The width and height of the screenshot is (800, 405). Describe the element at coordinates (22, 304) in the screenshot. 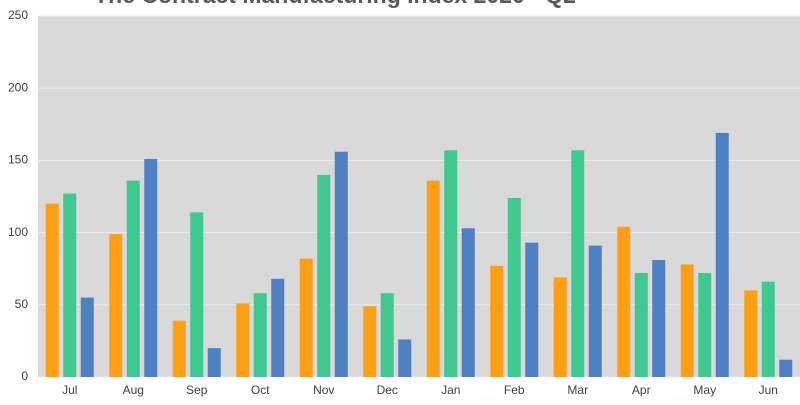

I see `y-tick-label: 50` at that location.